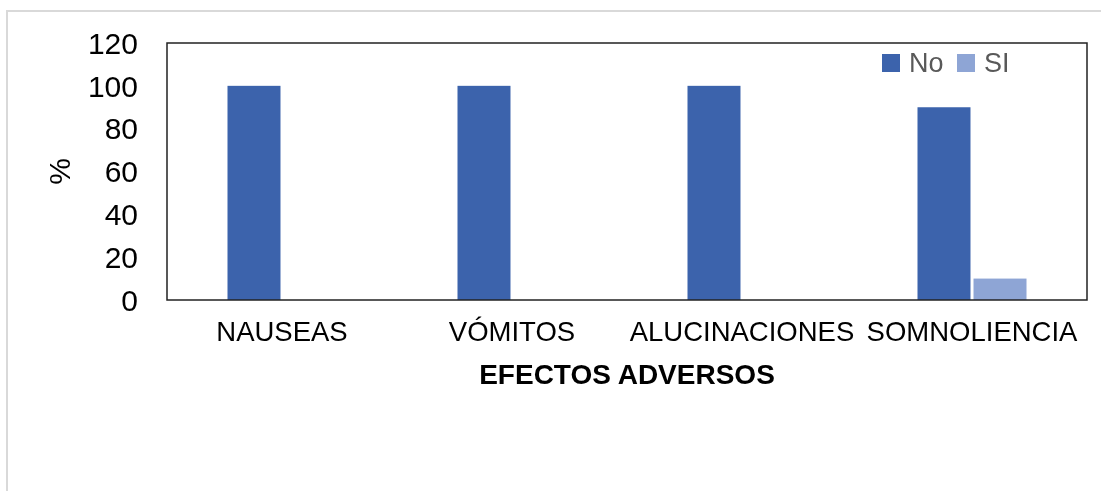 The image size is (1101, 491). What do you see at coordinates (512, 331) in the screenshot?
I see `x-tick-label: VÓMITOS` at bounding box center [512, 331].